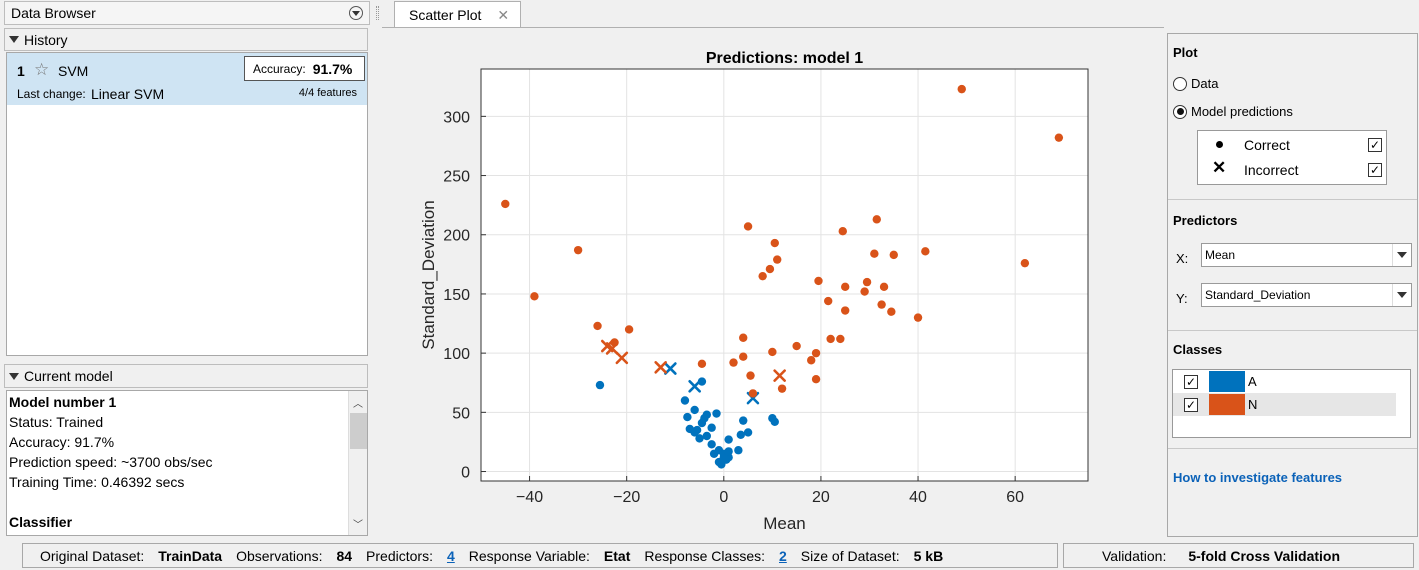 The image size is (1419, 570). Describe the element at coordinates (1375, 145) in the screenshot. I see `correct-checkbox: ✓` at that location.